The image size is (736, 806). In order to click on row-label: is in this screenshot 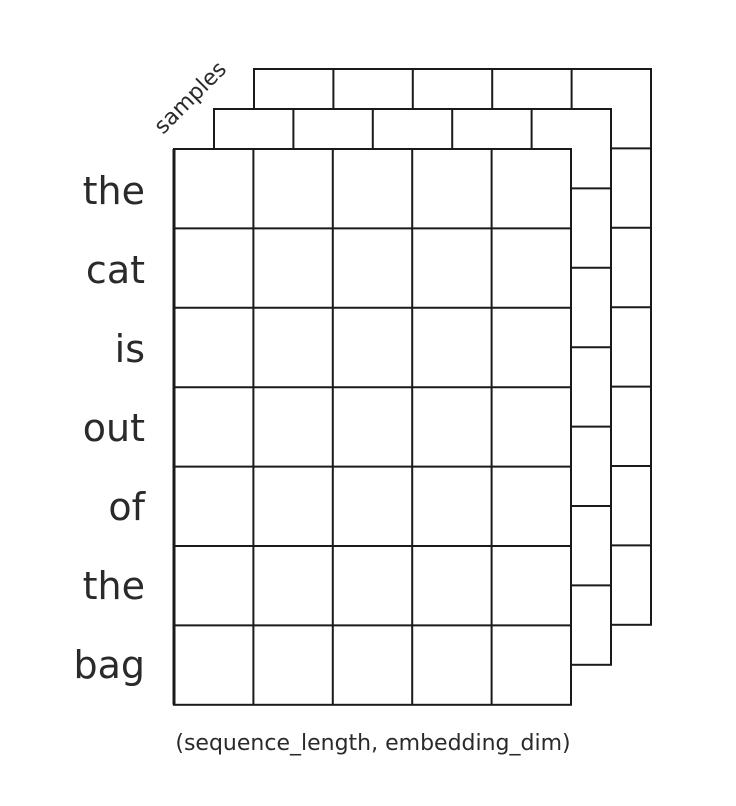, I will do `click(130, 349)`.